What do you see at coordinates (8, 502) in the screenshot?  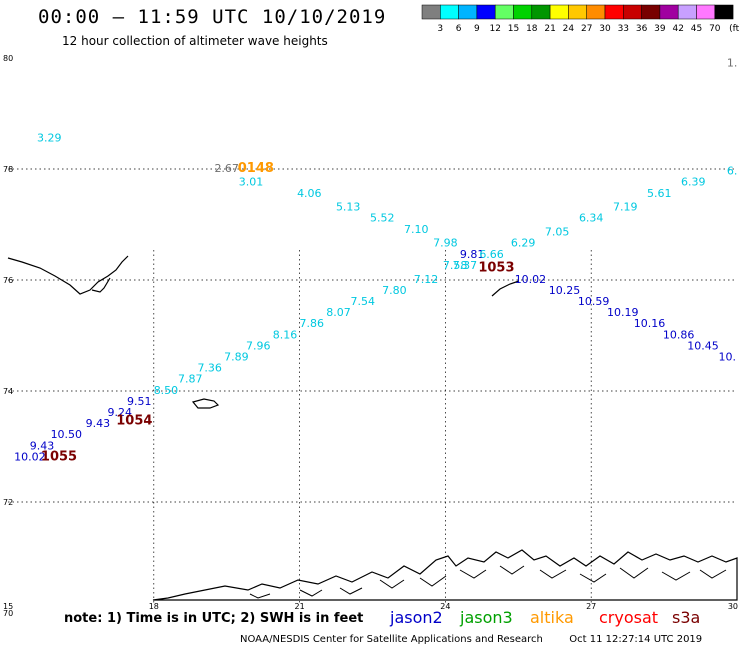 I see `latitude-label: 72` at bounding box center [8, 502].